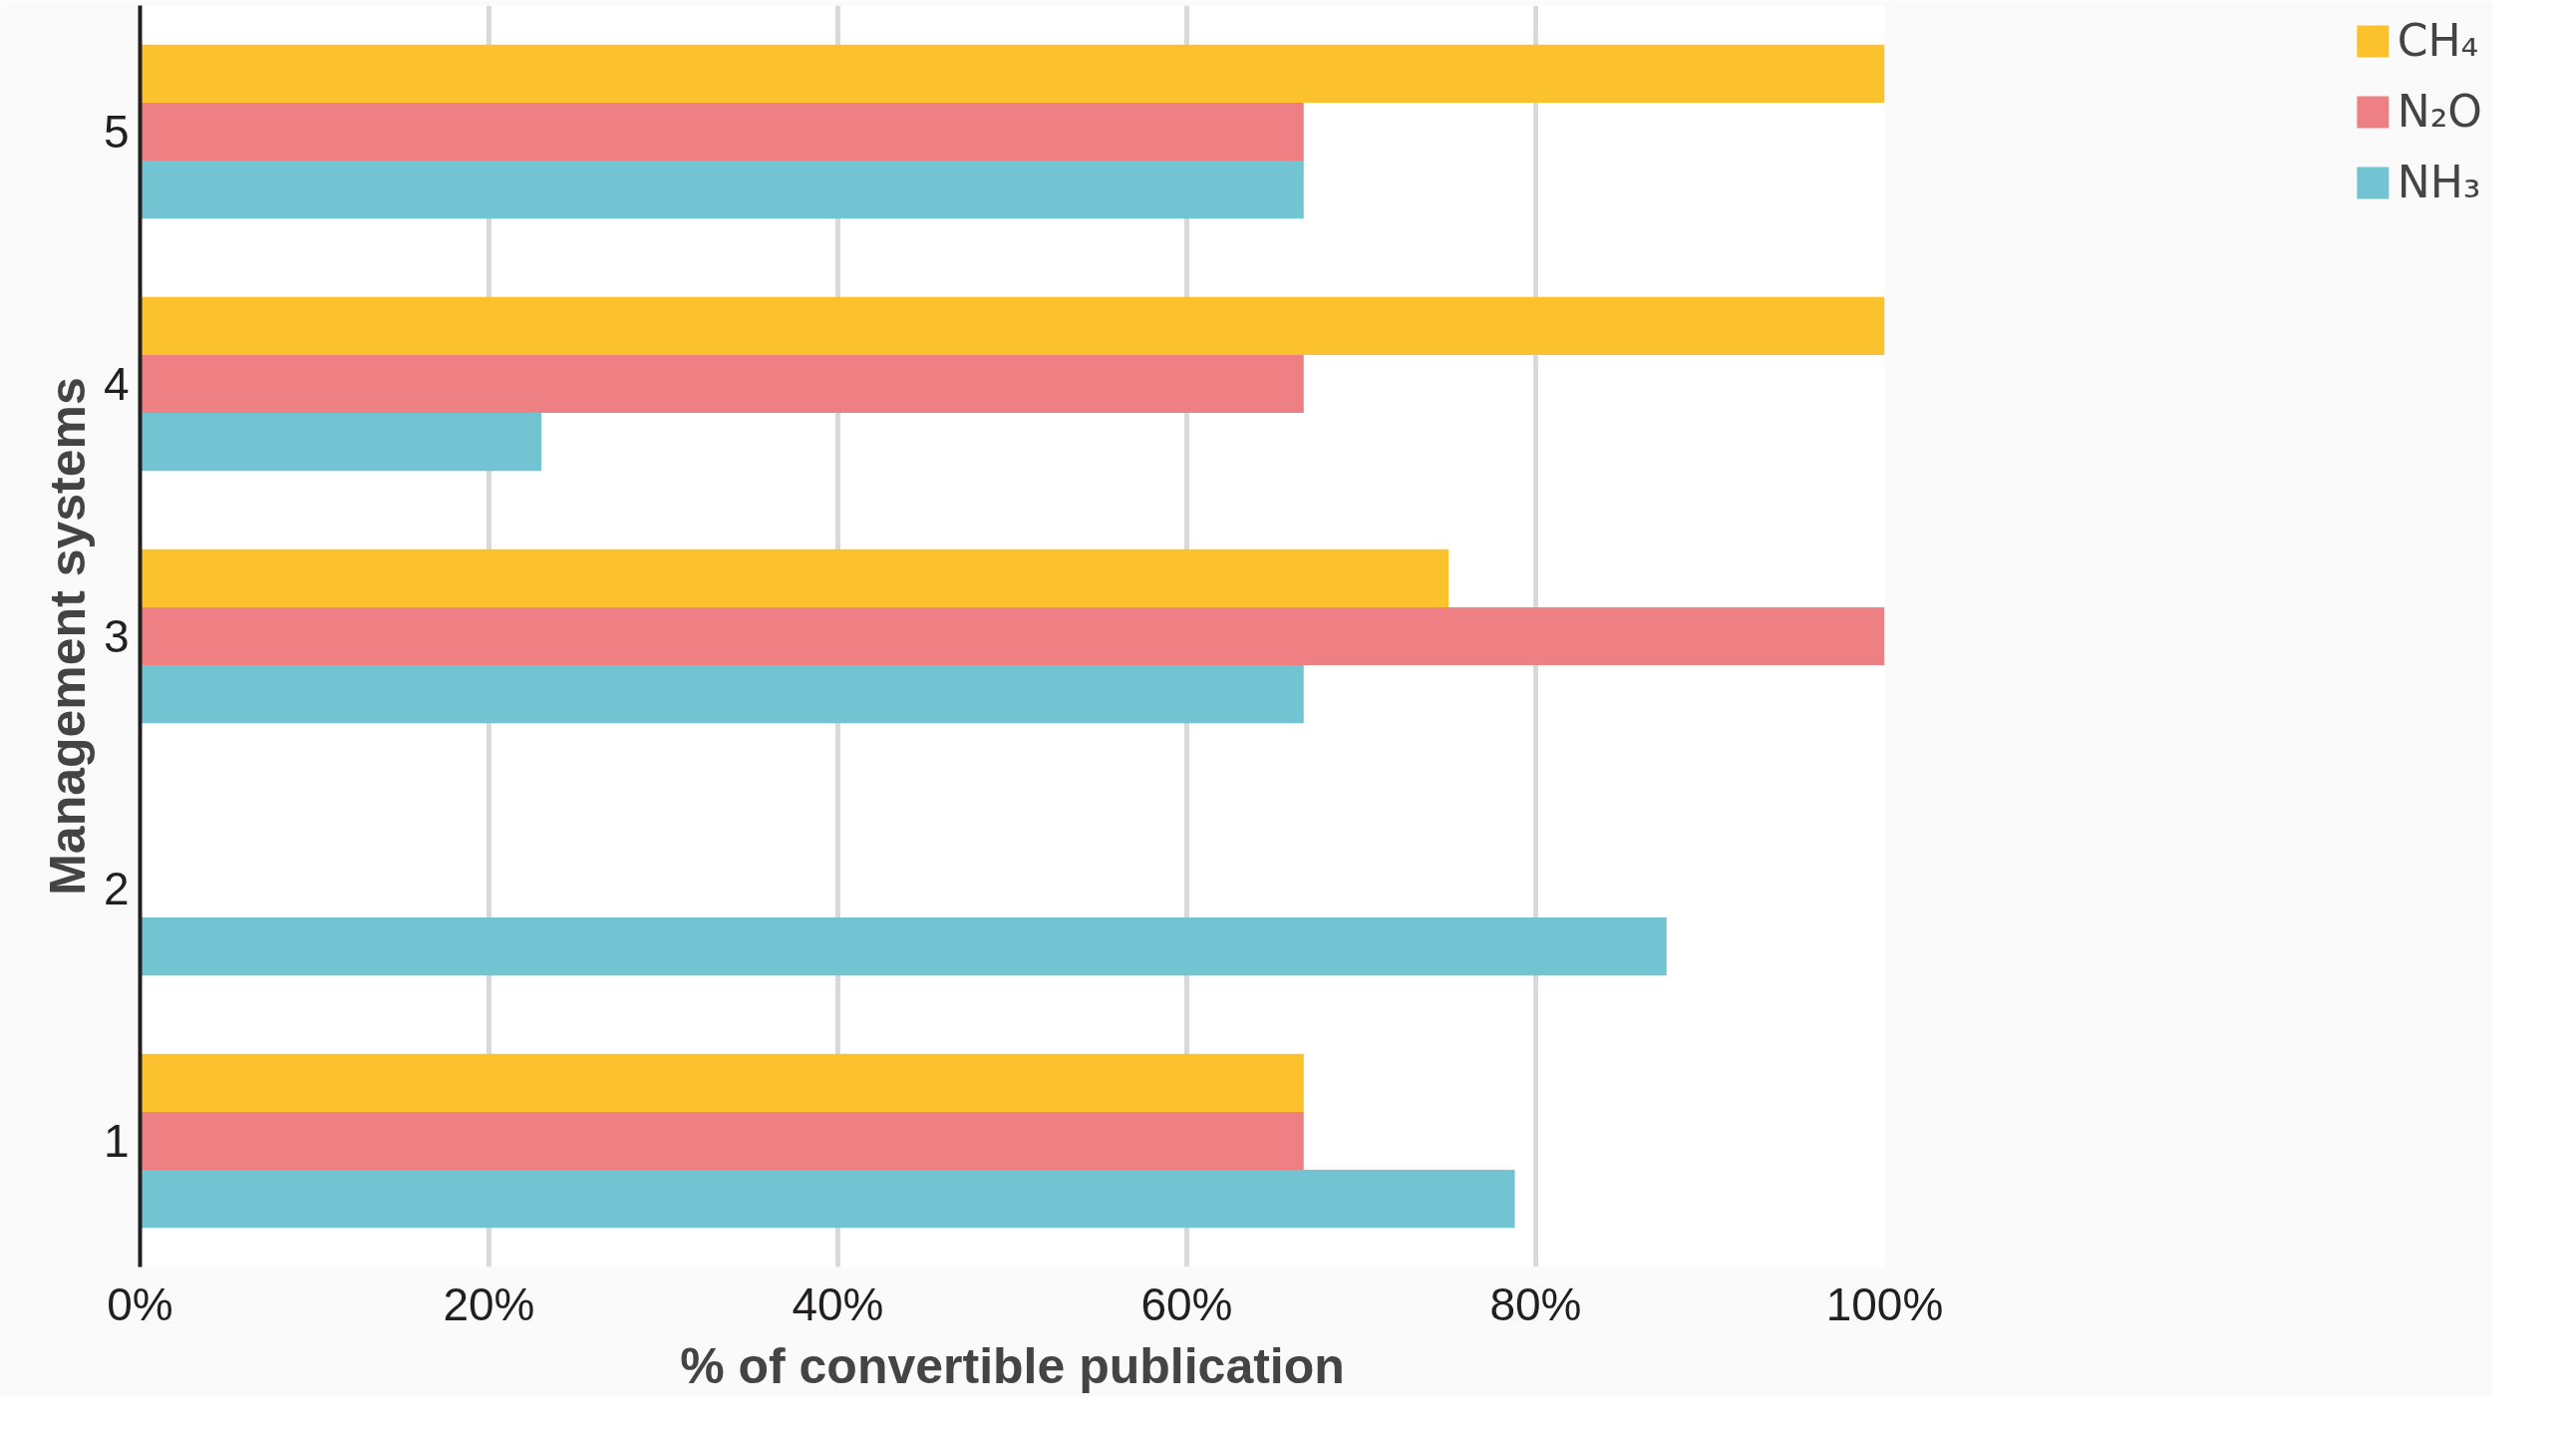 This screenshot has width=2576, height=1445. I want to click on x-tick-label: 80%, so click(1535, 1303).